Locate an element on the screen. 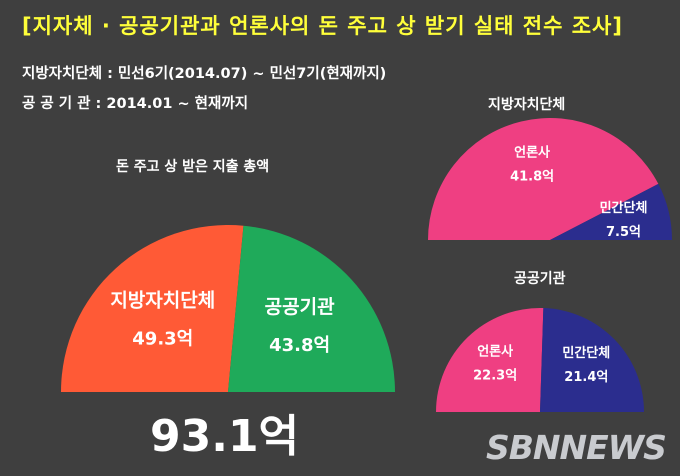  public-slice-0-label: 언론사 is located at coordinates (495, 352).